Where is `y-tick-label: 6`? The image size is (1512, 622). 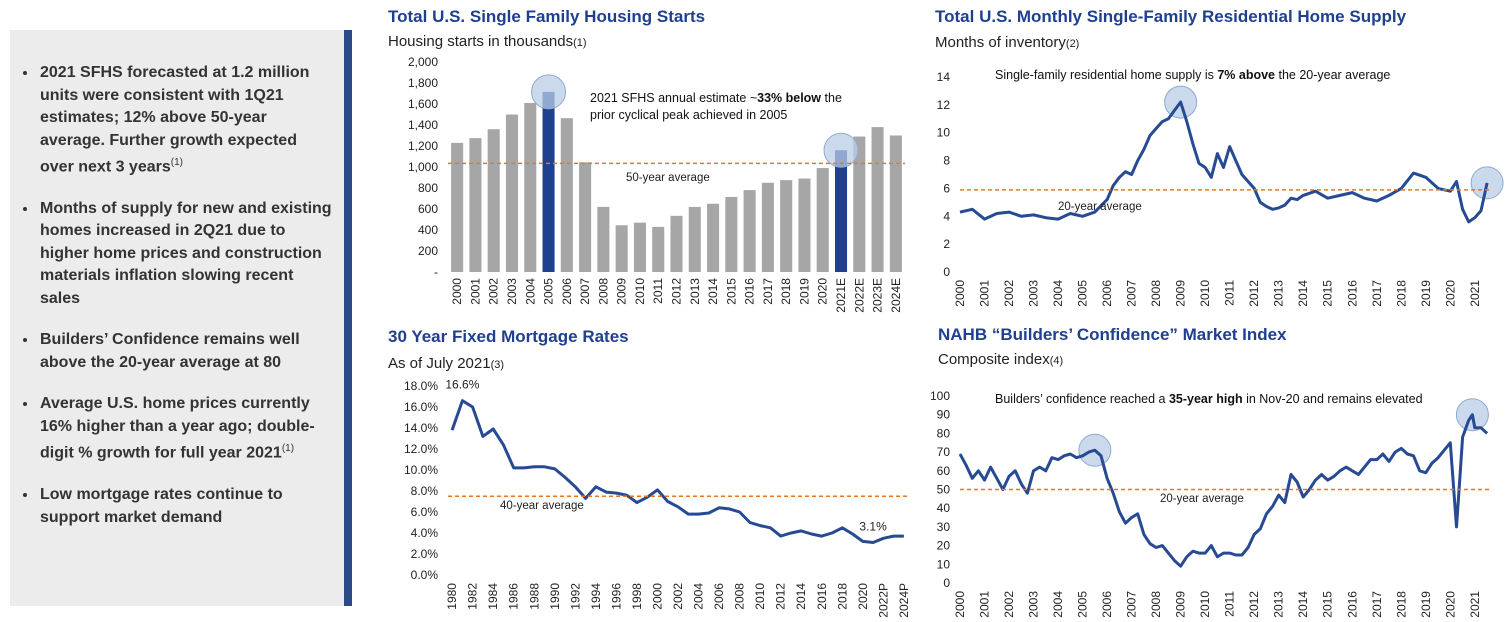
y-tick-label: 6 is located at coordinates (946, 188).